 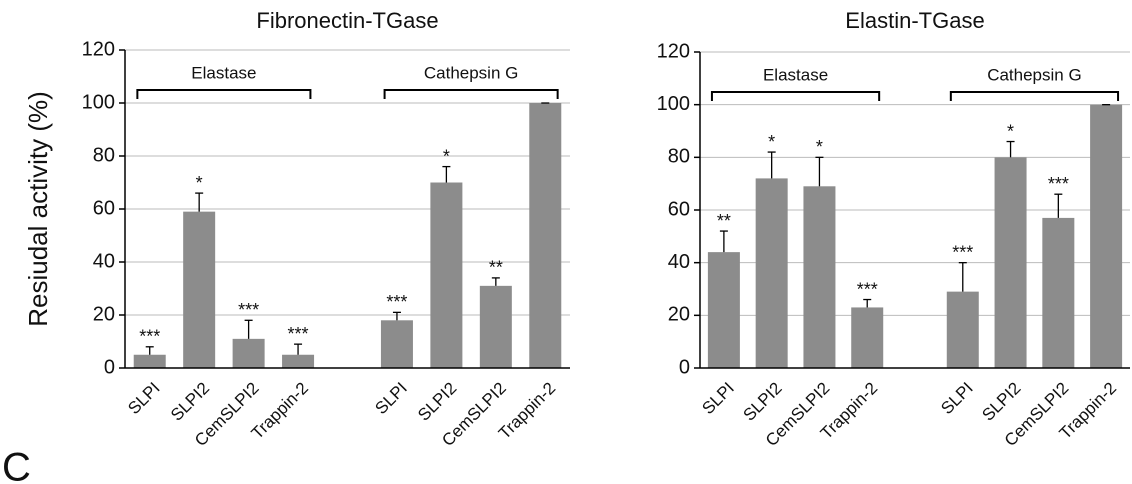 I want to click on panel-label: C, so click(x=16, y=465).